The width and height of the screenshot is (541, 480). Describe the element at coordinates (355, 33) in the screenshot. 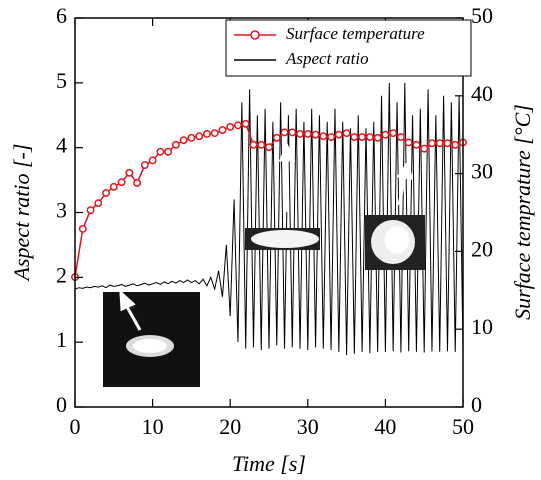

I see `legend-label: Surface temperature` at that location.